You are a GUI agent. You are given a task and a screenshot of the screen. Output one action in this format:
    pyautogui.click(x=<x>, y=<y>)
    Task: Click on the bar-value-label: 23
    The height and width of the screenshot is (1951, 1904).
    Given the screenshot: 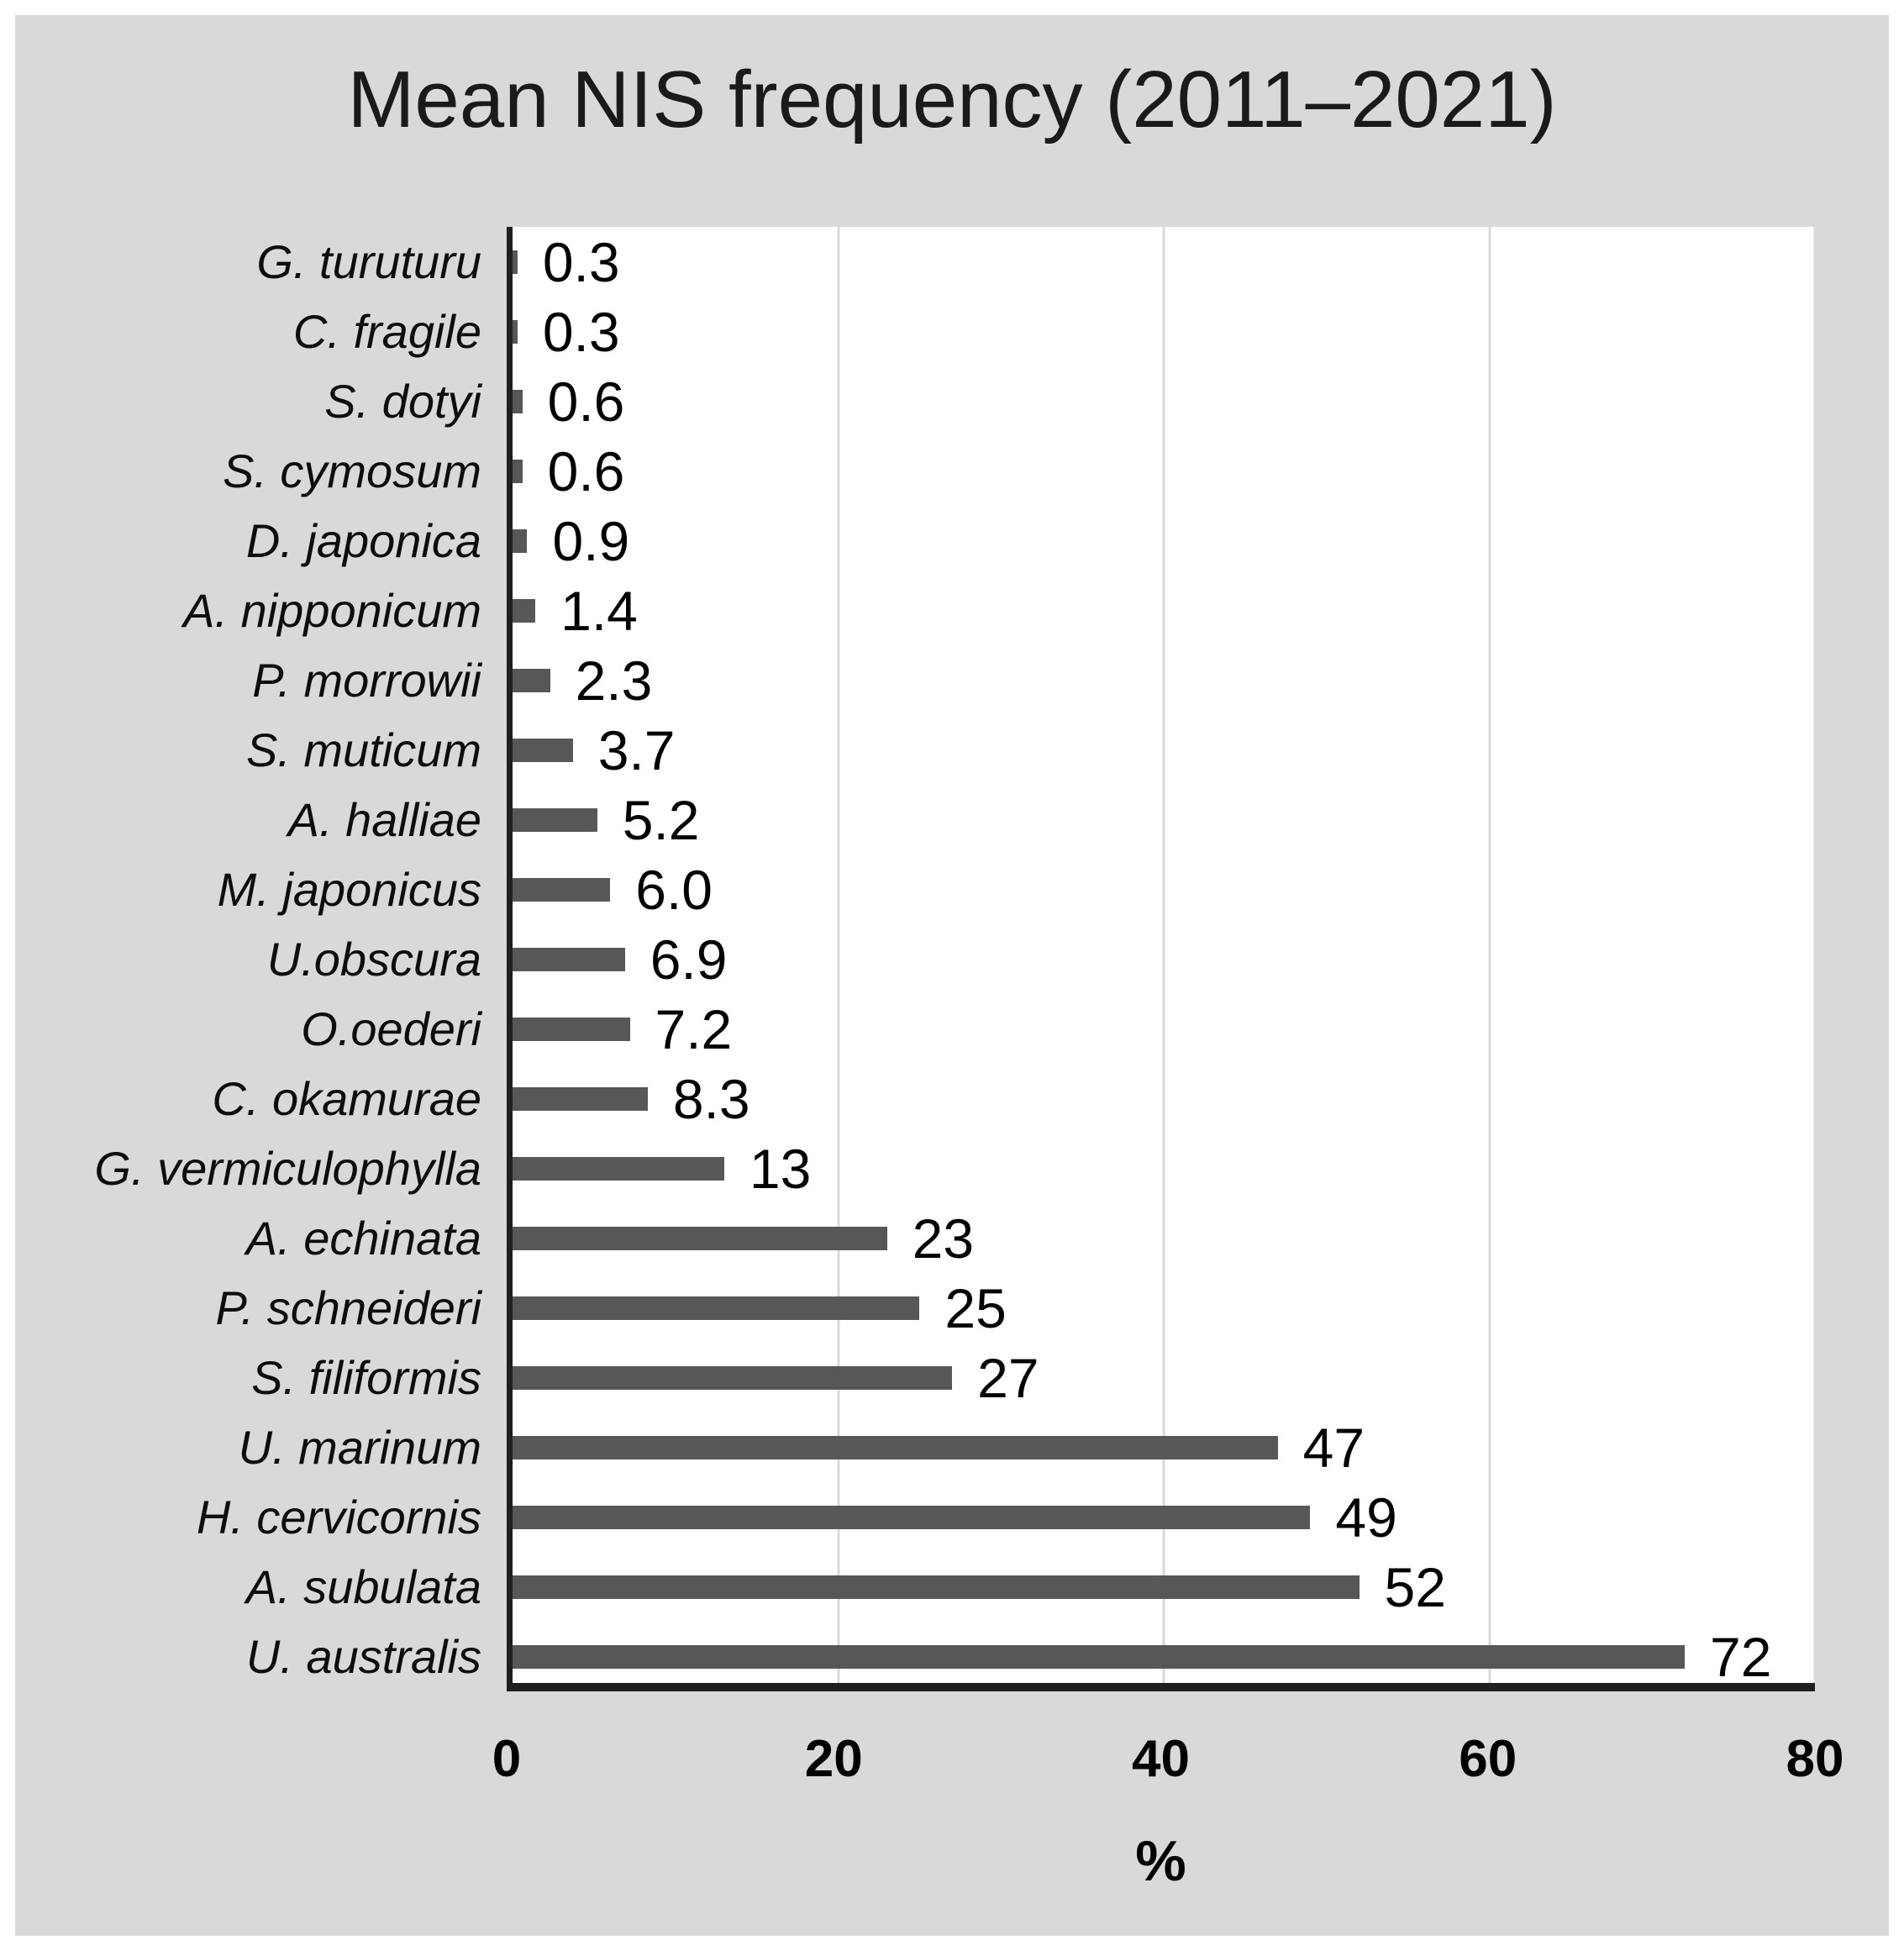 What is the action you would take?
    pyautogui.click(x=944, y=1238)
    